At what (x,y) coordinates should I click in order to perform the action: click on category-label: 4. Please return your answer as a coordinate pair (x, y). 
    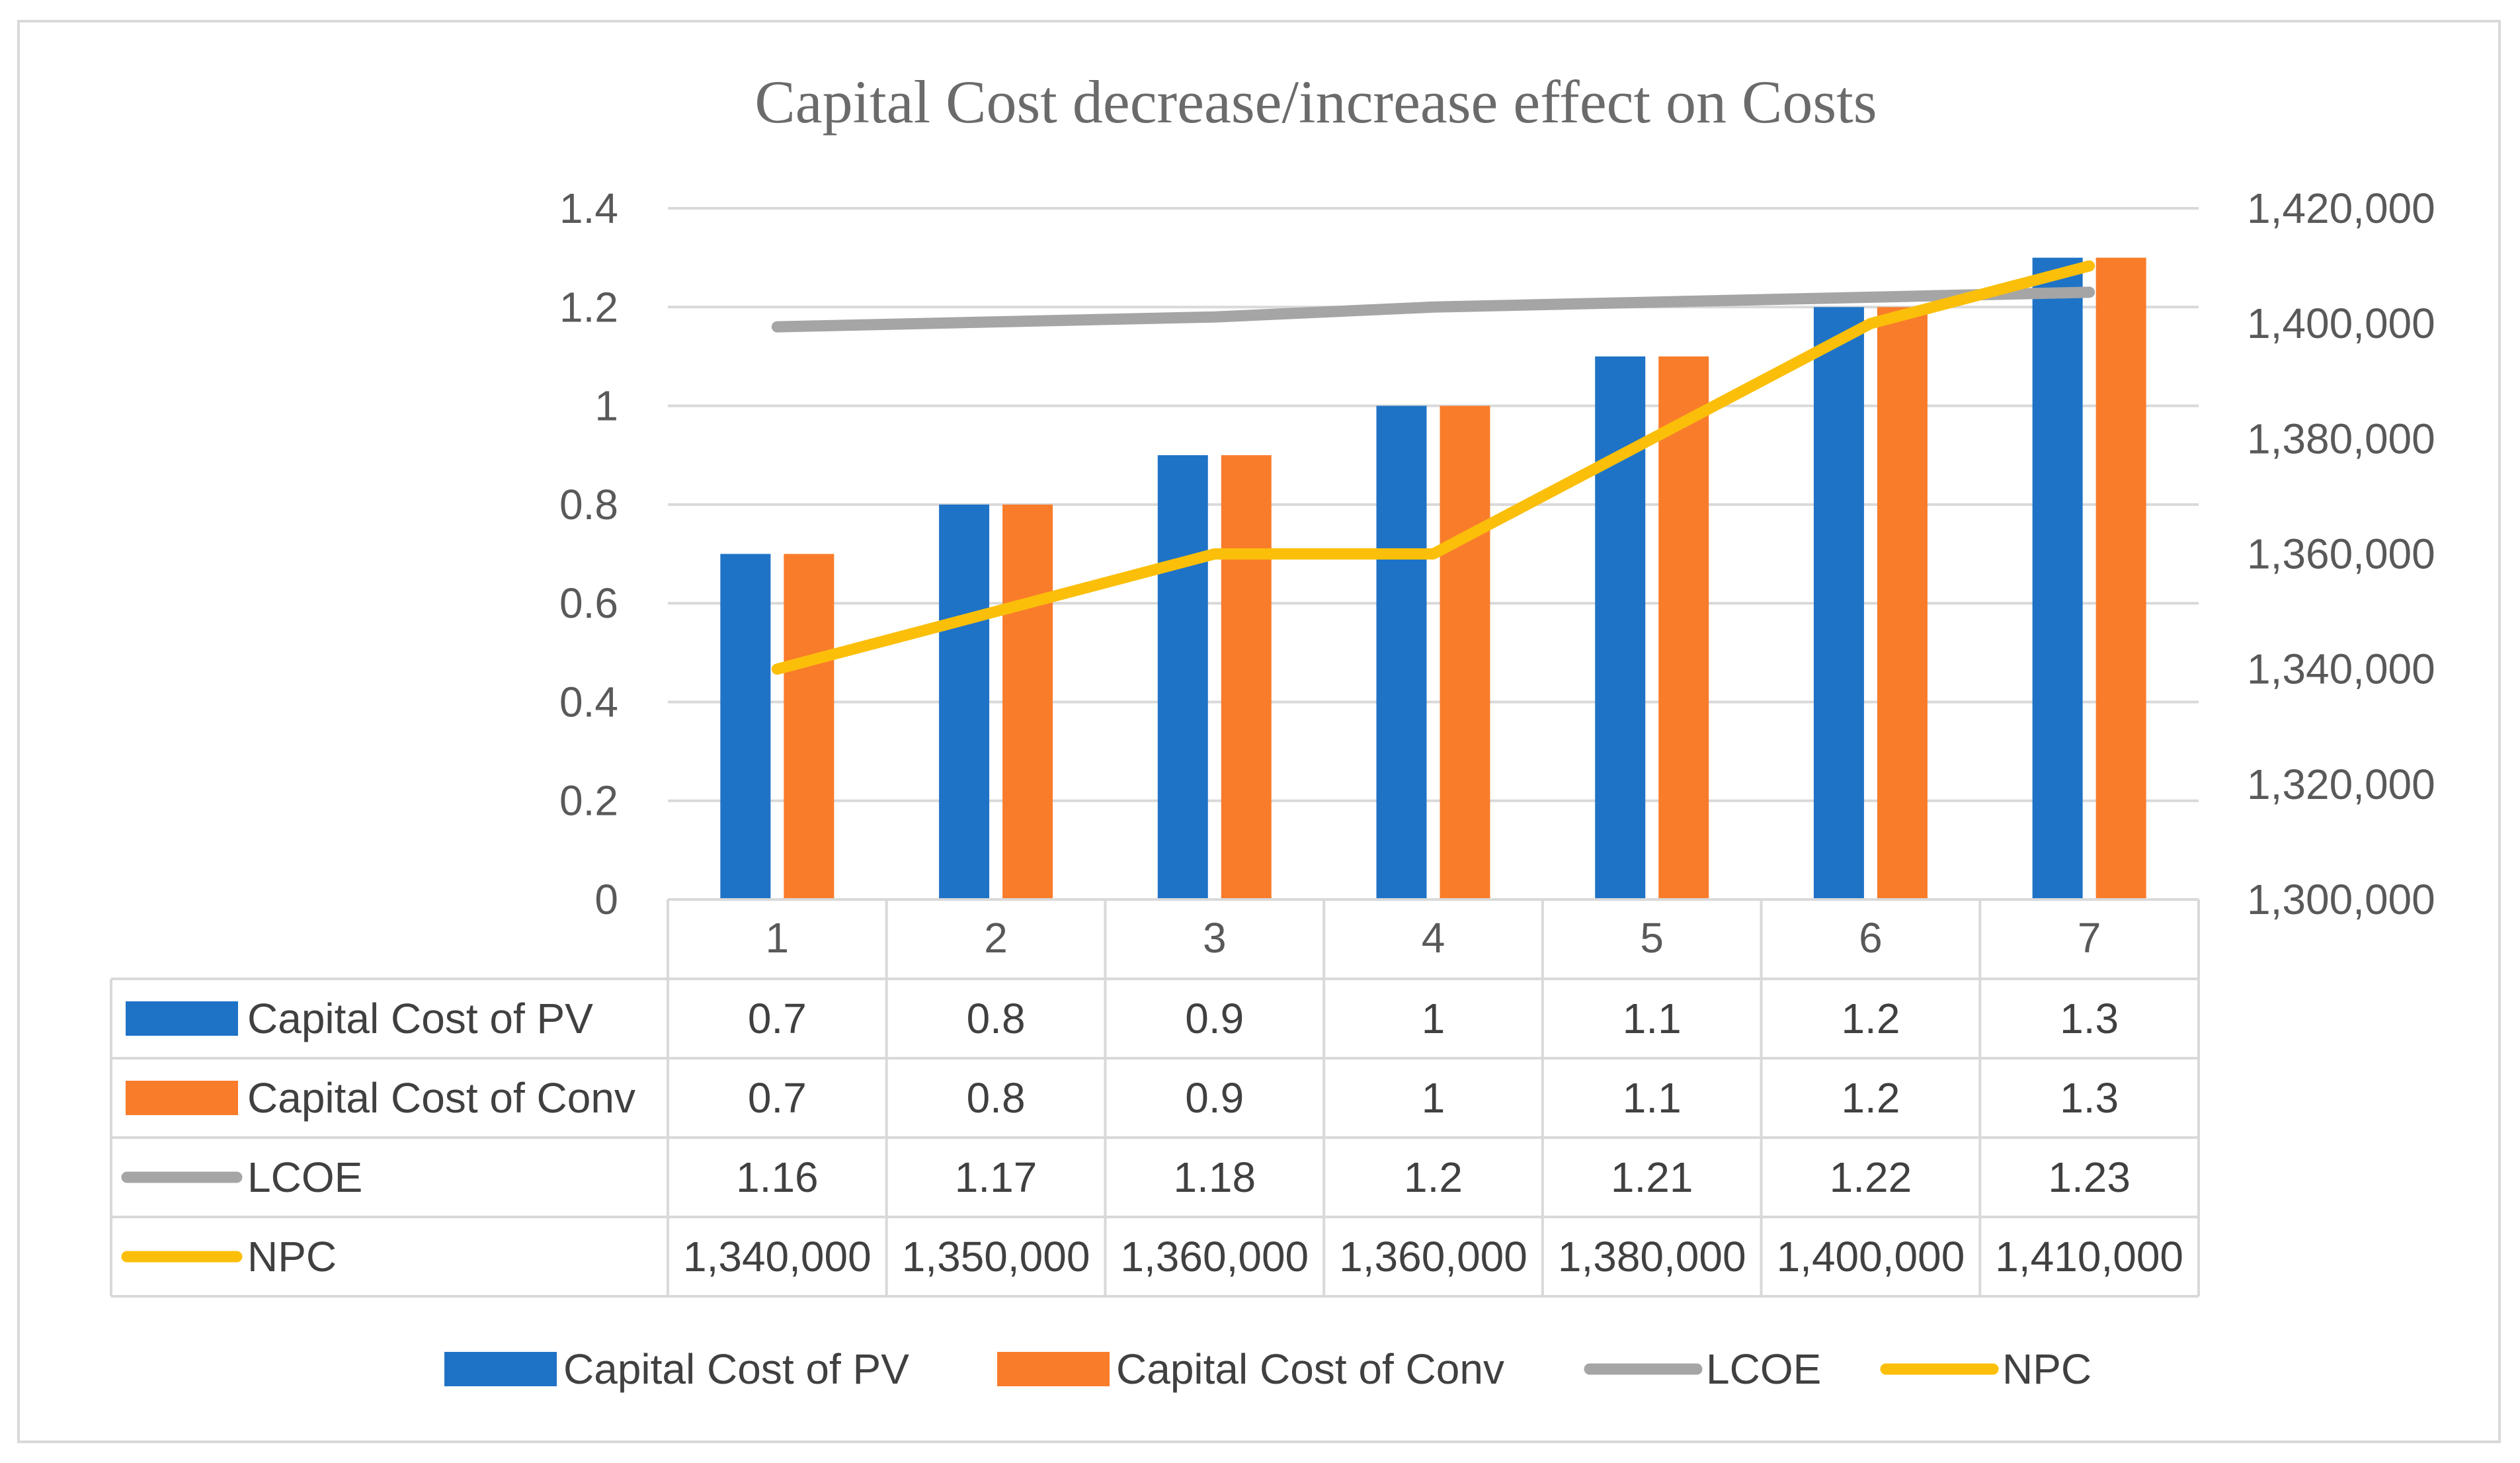
    Looking at the image, I should click on (1433, 938).